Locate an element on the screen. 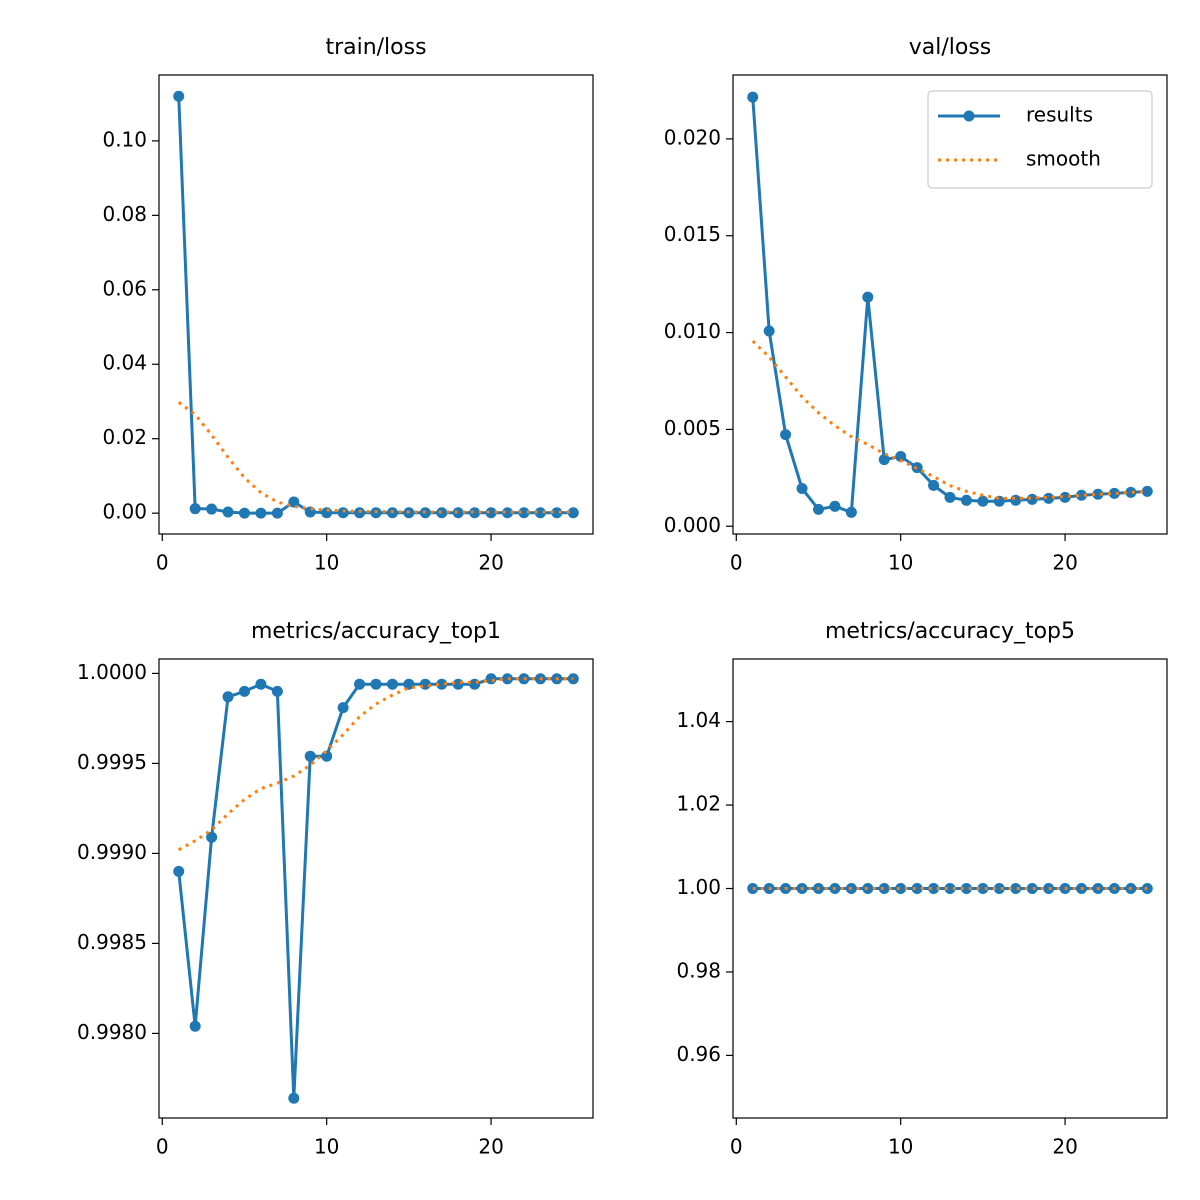 The width and height of the screenshot is (1200, 1200). y-tick-label: 0.9990 is located at coordinates (112, 852).